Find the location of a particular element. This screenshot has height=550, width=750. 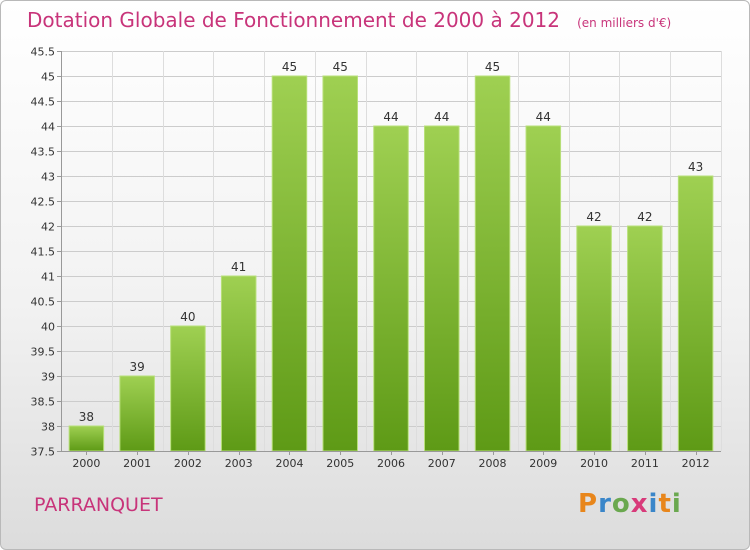

x-tick-label: 2003 is located at coordinates (239, 463).